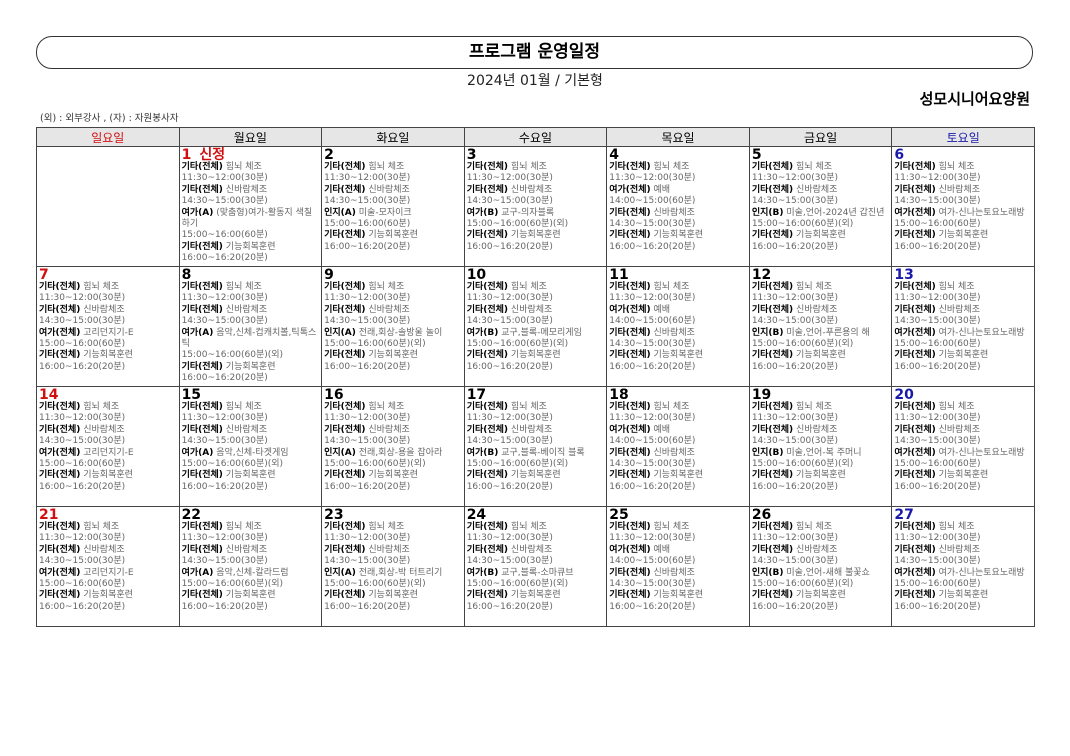  Describe the element at coordinates (678, 395) in the screenshot. I see `day-header: 18` at that location.